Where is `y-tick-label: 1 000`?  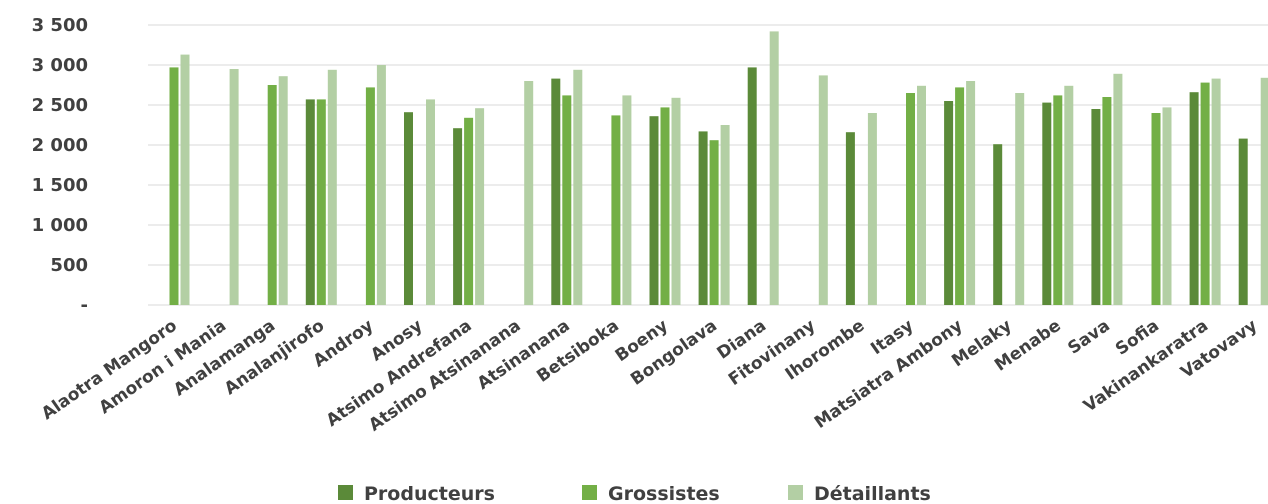
y-tick-label: 1 000 is located at coordinates (60, 225).